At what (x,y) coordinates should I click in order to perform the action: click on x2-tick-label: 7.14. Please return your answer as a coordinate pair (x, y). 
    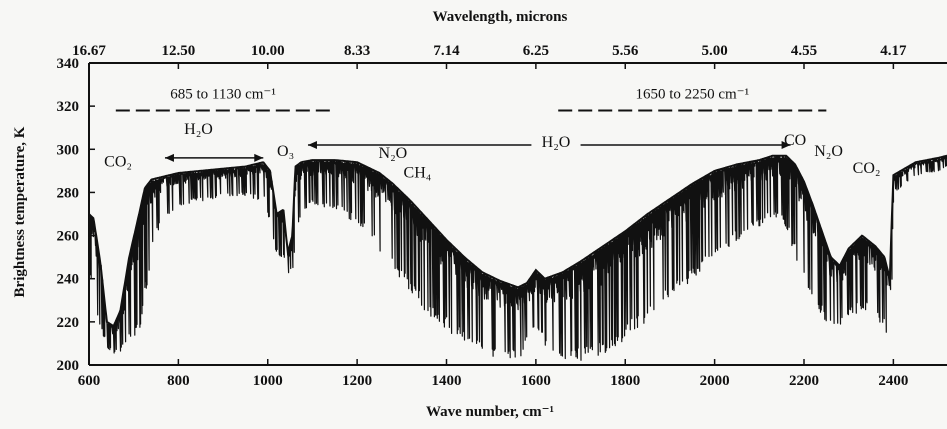
    Looking at the image, I should click on (446, 51).